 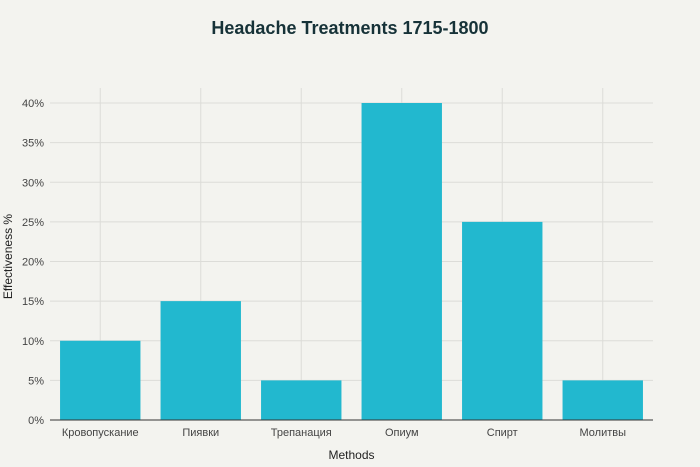 What do you see at coordinates (200, 433) in the screenshot?
I see `x-tick-label: Пиявки` at bounding box center [200, 433].